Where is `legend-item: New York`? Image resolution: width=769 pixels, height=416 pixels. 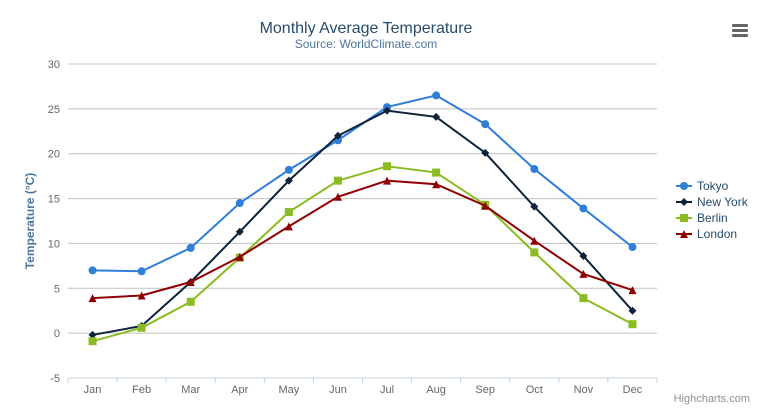 legend-item: New York is located at coordinates (712, 202).